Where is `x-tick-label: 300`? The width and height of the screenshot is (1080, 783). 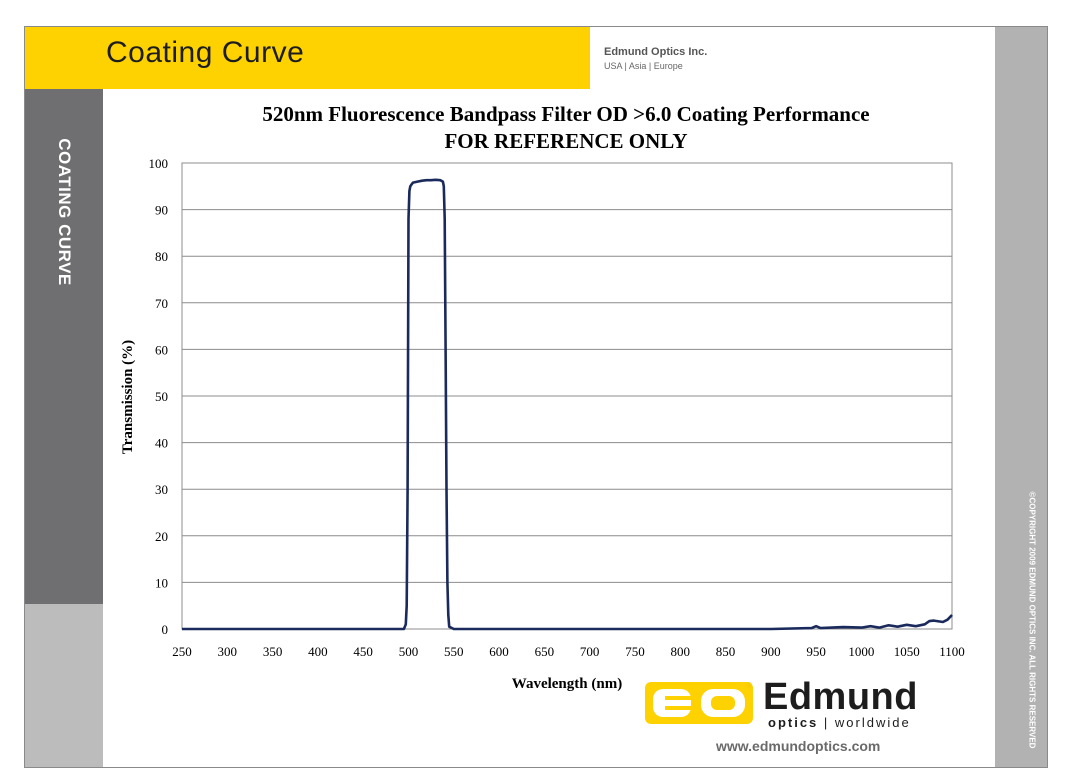 x-tick-label: 300 is located at coordinates (228, 651).